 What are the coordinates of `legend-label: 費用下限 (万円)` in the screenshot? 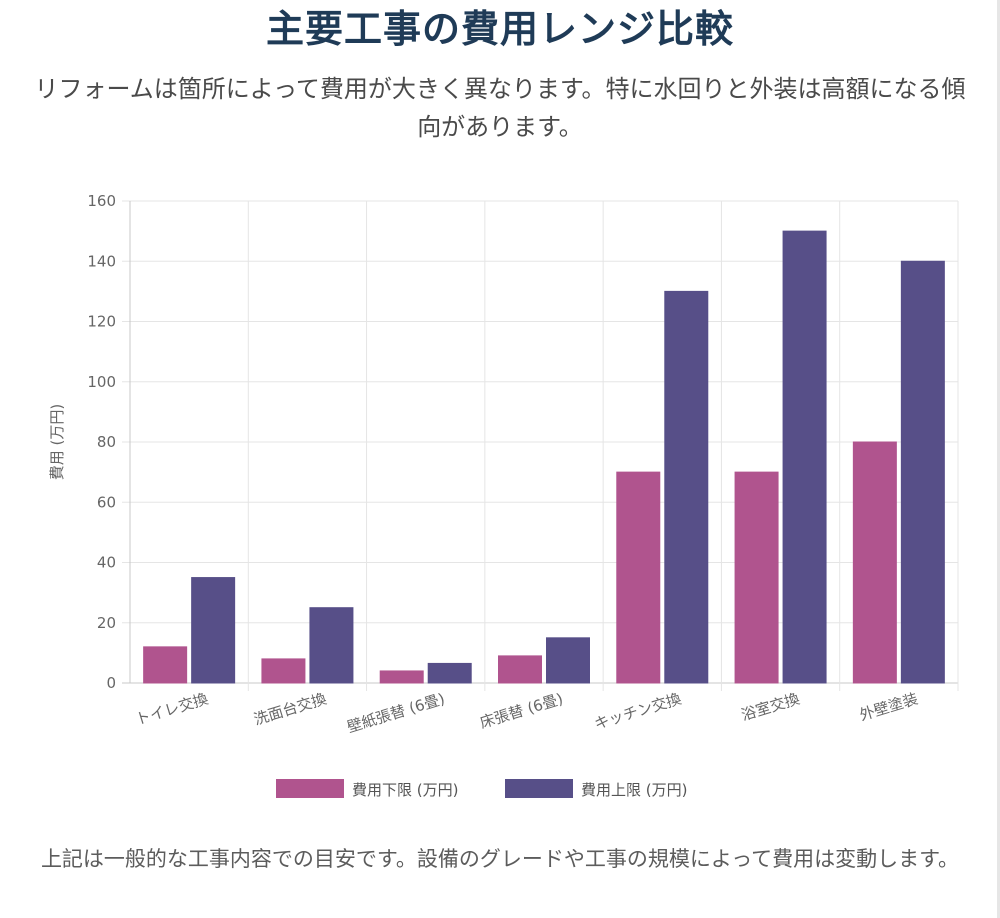 It's located at (405, 790).